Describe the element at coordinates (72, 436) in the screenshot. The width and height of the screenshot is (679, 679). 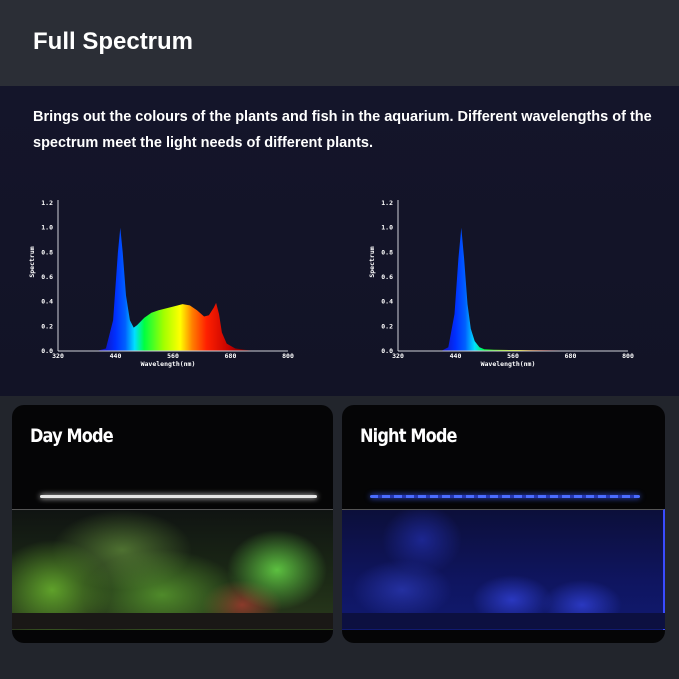
I see `day-mode-label: Day Mode` at that location.